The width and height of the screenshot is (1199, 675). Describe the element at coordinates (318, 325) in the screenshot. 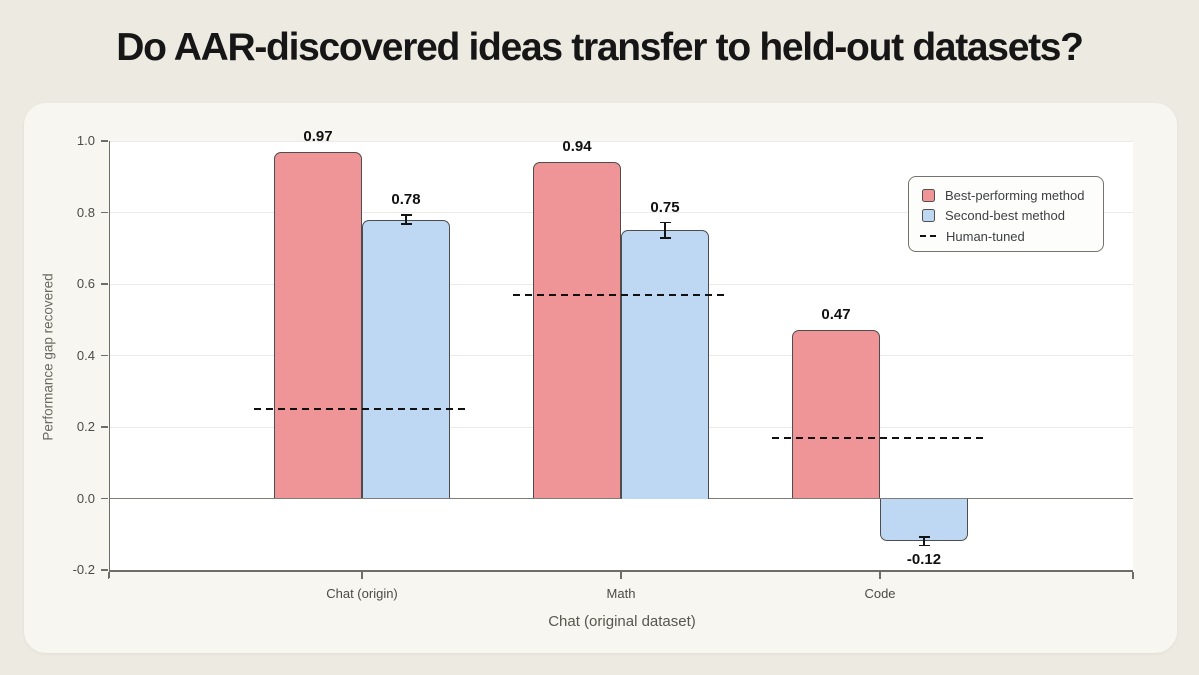

I see `bar-best-performing-method-chat-origin` at that location.